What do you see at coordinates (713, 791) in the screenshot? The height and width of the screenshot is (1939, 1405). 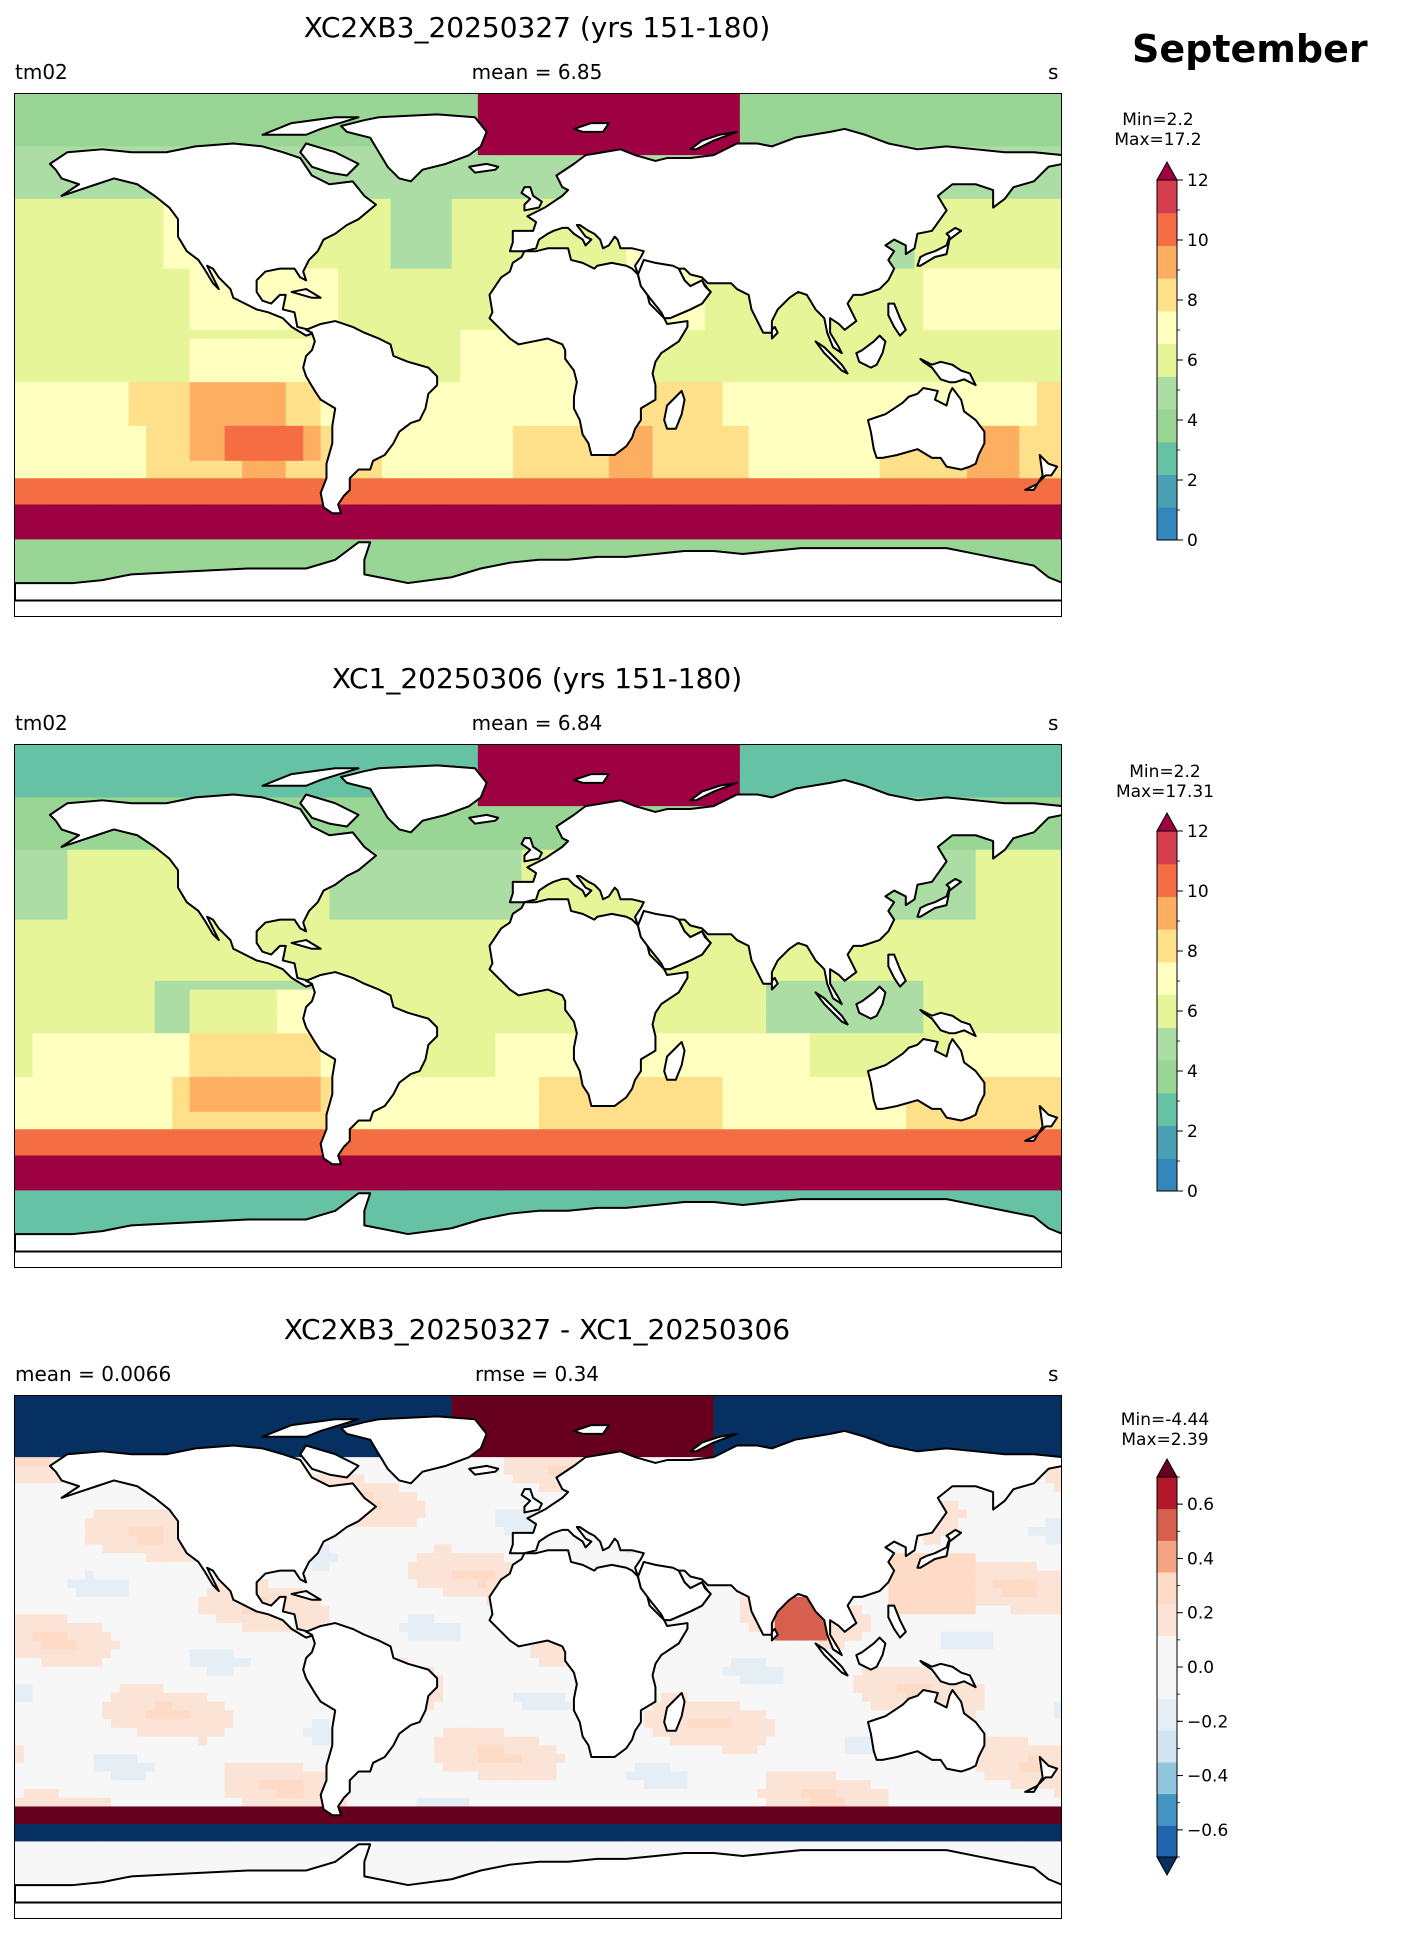 I see `landmass-novaya` at bounding box center [713, 791].